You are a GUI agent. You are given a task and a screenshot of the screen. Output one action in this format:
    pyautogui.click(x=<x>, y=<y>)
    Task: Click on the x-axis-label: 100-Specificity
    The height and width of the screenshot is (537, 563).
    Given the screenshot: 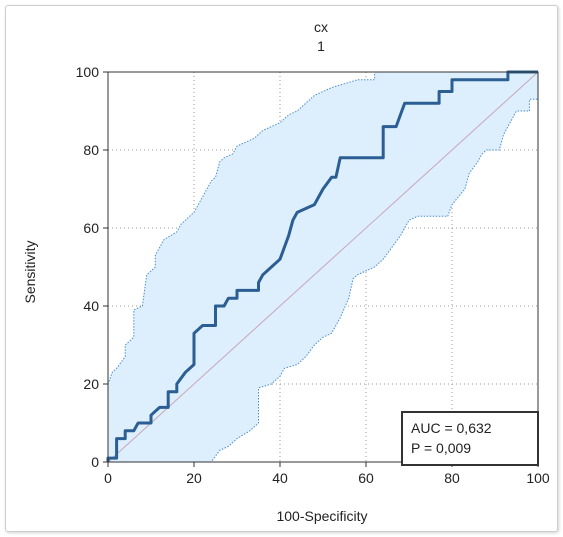 What is the action you would take?
    pyautogui.click(x=321, y=516)
    